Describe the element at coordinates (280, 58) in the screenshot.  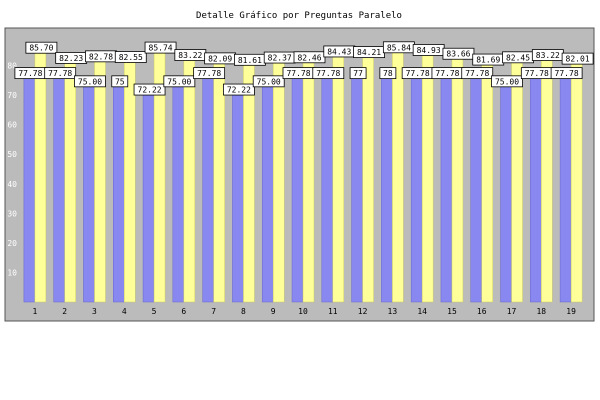
I see `data-label: 82.37` at that location.